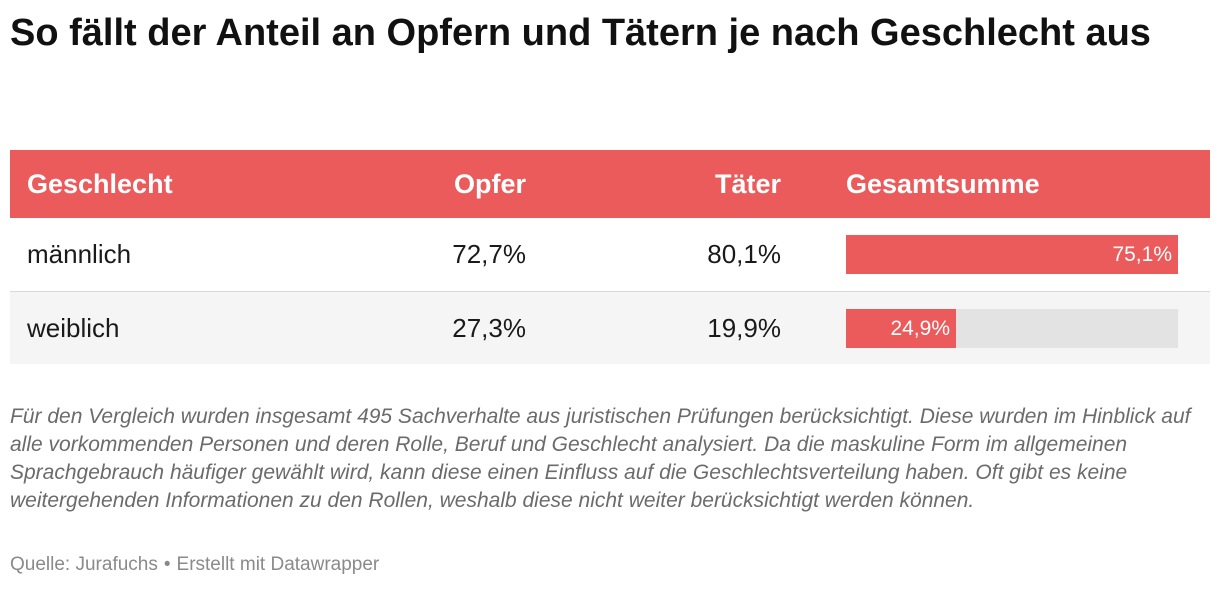 The height and width of the screenshot is (590, 1220). I want to click on column-header-gender: Geschlecht, so click(100, 183).